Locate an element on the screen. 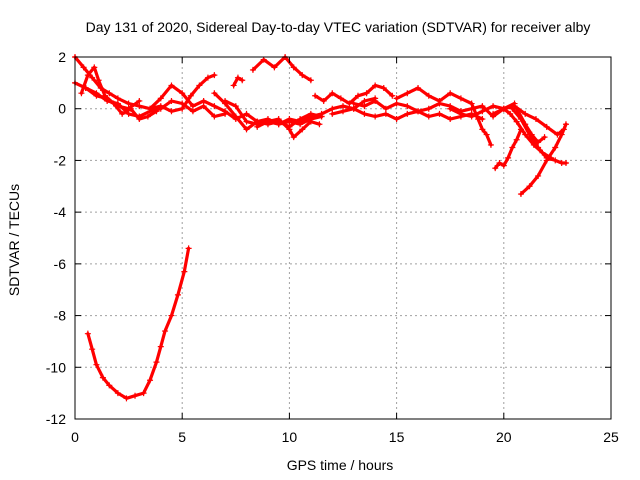 The height and width of the screenshot is (480, 640). y-tick-label: 2 is located at coordinates (62, 57).